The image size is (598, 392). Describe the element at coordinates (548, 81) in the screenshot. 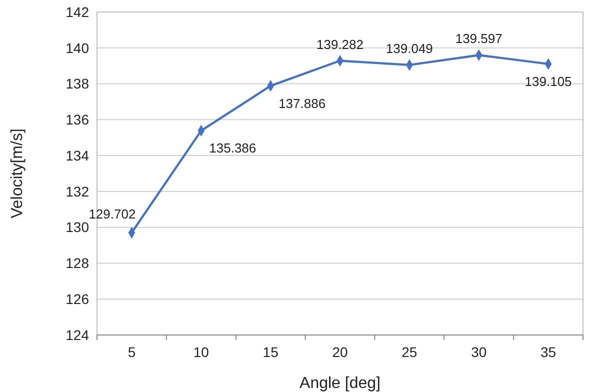

I see `data-label: 139.105` at that location.